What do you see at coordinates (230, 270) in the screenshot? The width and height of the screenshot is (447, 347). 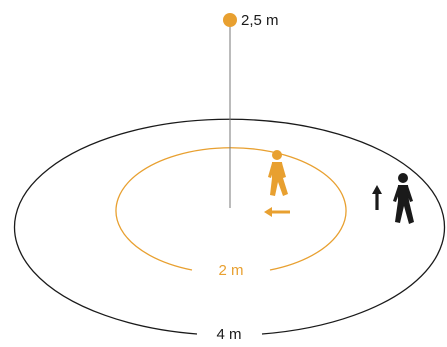 I see `inner-zone-label: 2 m` at bounding box center [230, 270].